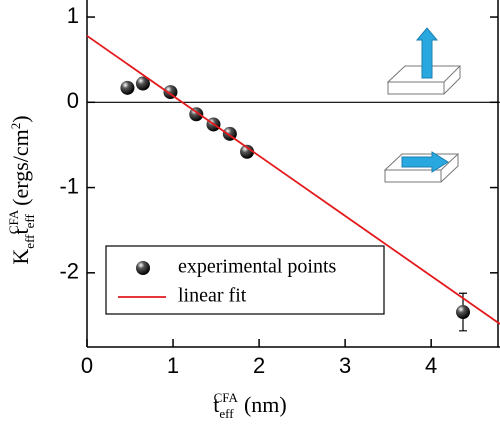 This screenshot has width=500, height=425. I want to click on legend-box, so click(245, 280).